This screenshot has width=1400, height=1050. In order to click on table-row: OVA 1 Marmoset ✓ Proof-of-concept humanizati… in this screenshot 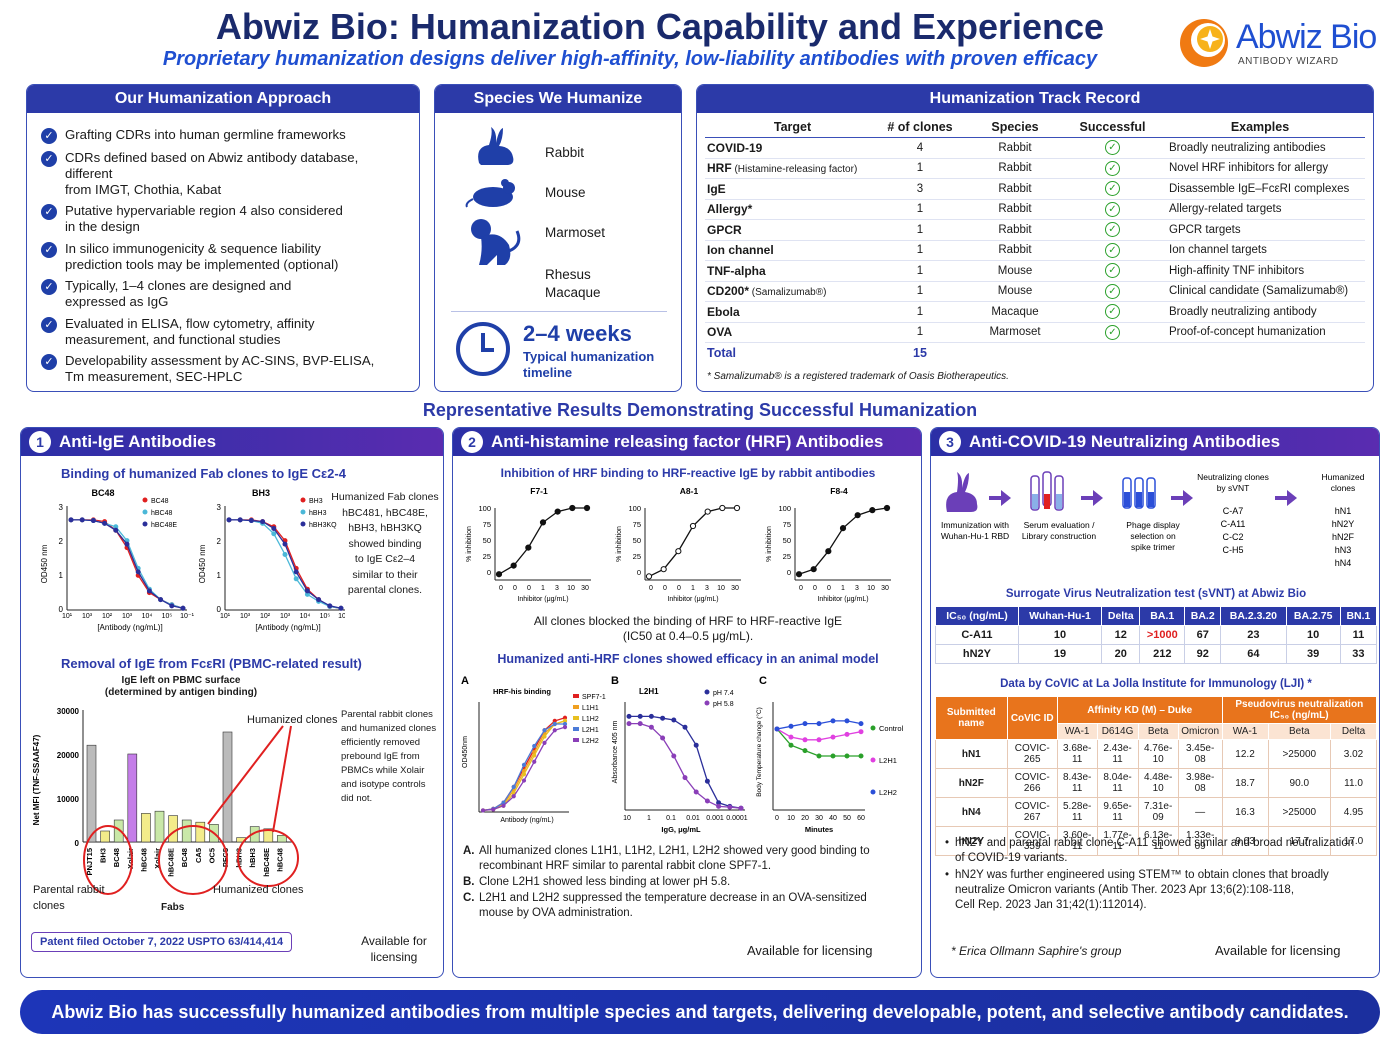, I will do `click(1035, 332)`.